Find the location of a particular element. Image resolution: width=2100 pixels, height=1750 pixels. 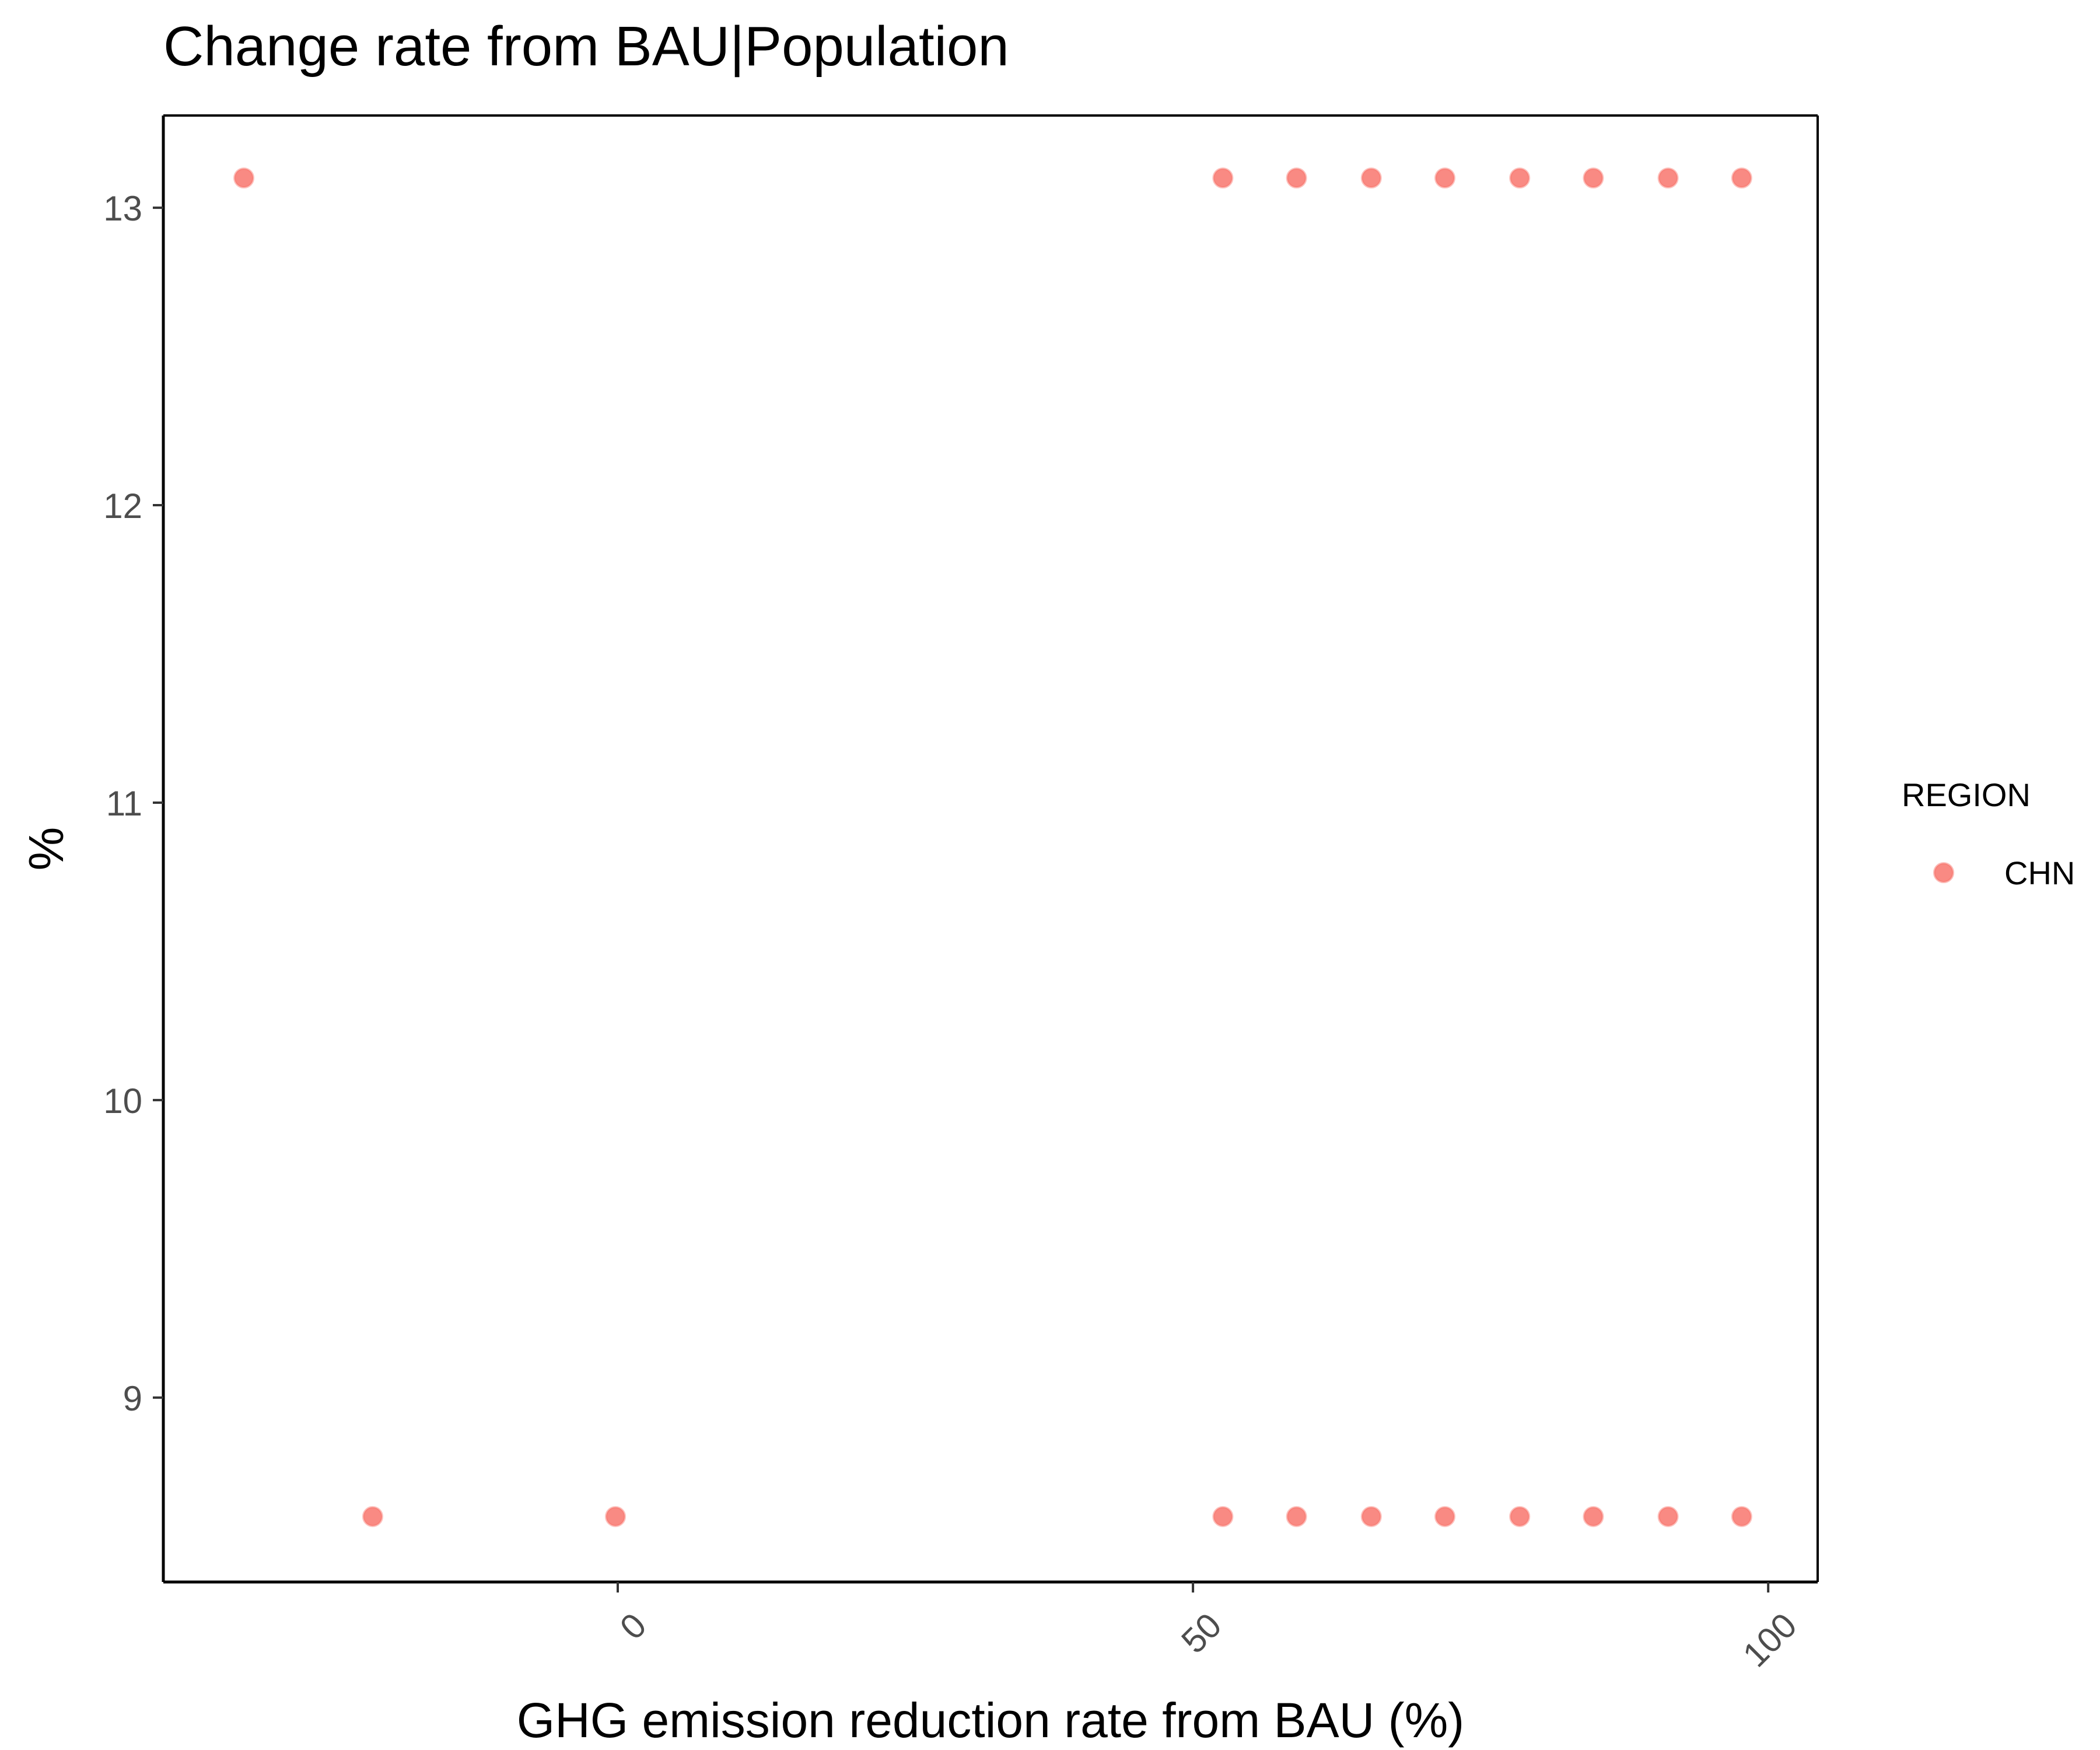

y-tick-label: 12 is located at coordinates (123, 506).